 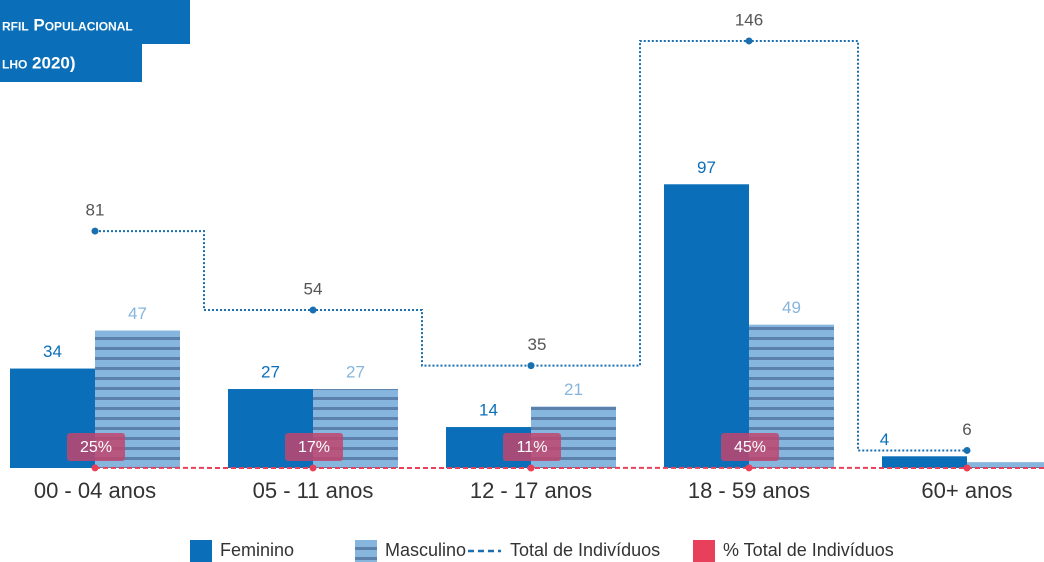 What do you see at coordinates (95, 210) in the screenshot?
I see `total-value-label: 81` at bounding box center [95, 210].